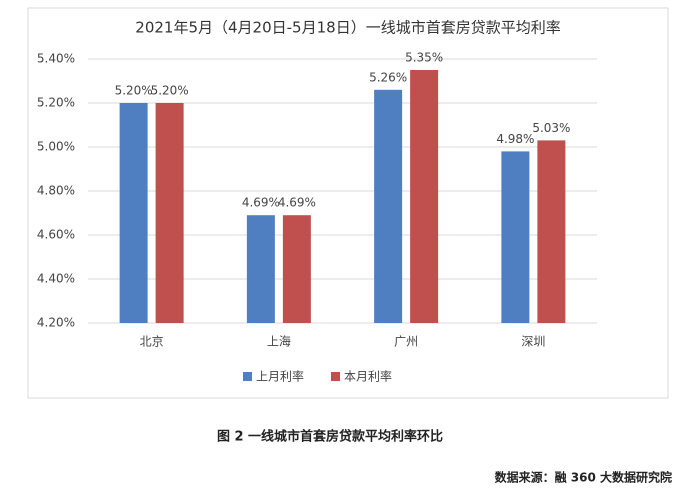 The height and width of the screenshot is (499, 700). What do you see at coordinates (56, 147) in the screenshot?
I see `y-tick-label: 5.00%` at bounding box center [56, 147].